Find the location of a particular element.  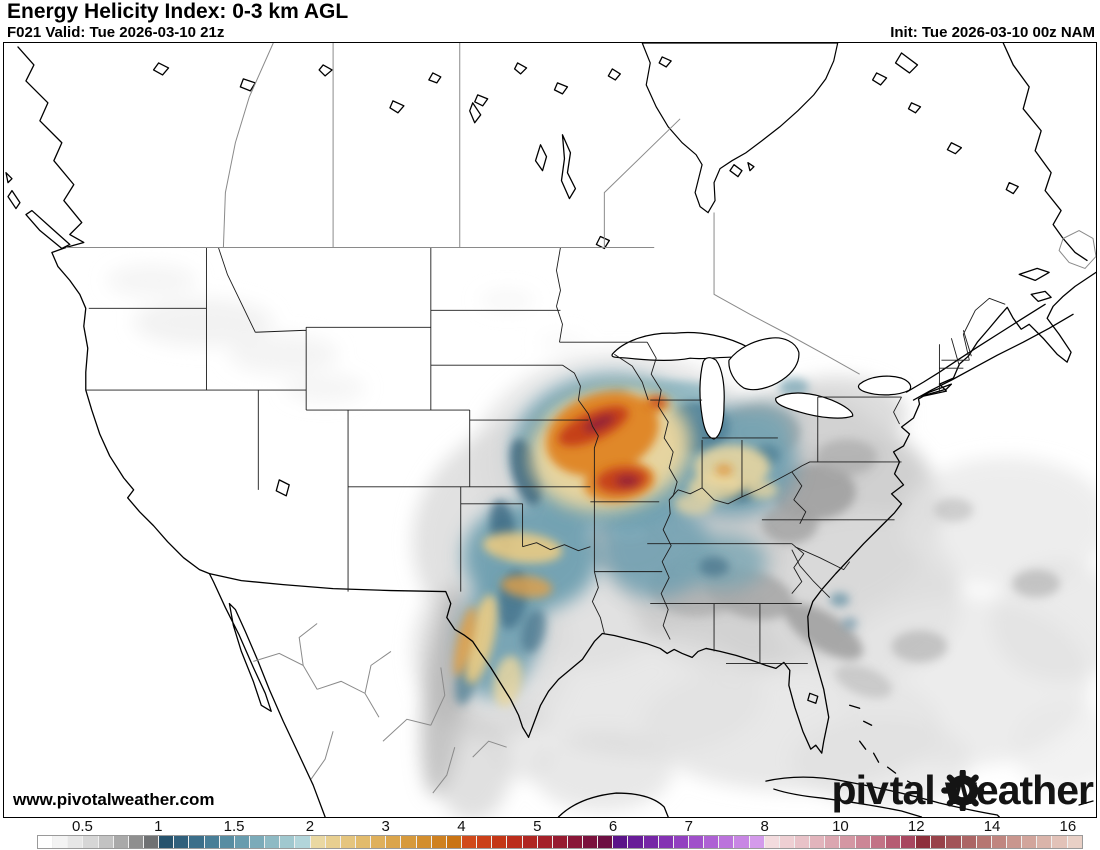

great-lakes is located at coordinates (761, 385).